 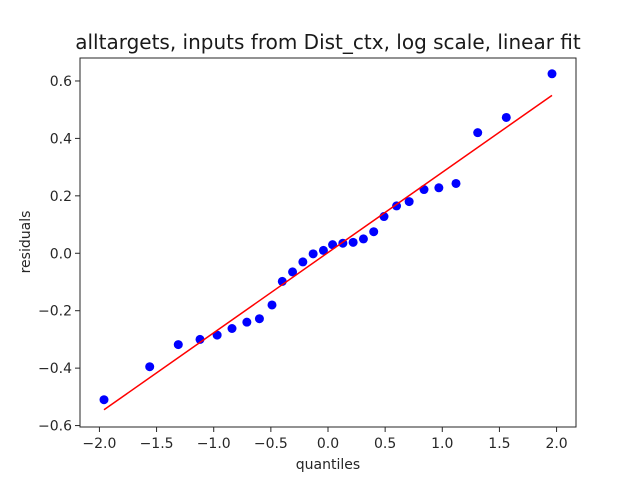 What do you see at coordinates (556, 444) in the screenshot?
I see `x-tick-label: 2.0` at bounding box center [556, 444].